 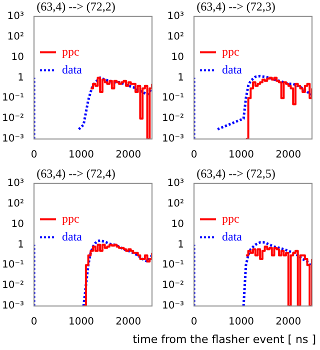 What do you see at coordinates (76, 173) in the screenshot?
I see `chart-title: (63,4) --> (72,4)` at bounding box center [76, 173].